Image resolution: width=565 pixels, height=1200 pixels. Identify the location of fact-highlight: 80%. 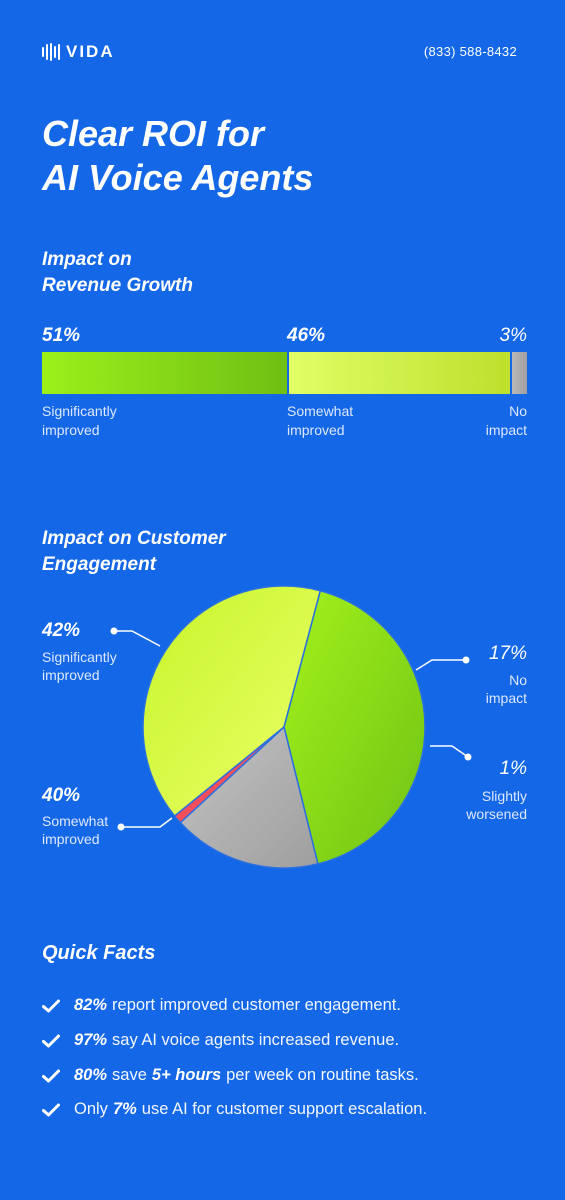
(91, 1075).